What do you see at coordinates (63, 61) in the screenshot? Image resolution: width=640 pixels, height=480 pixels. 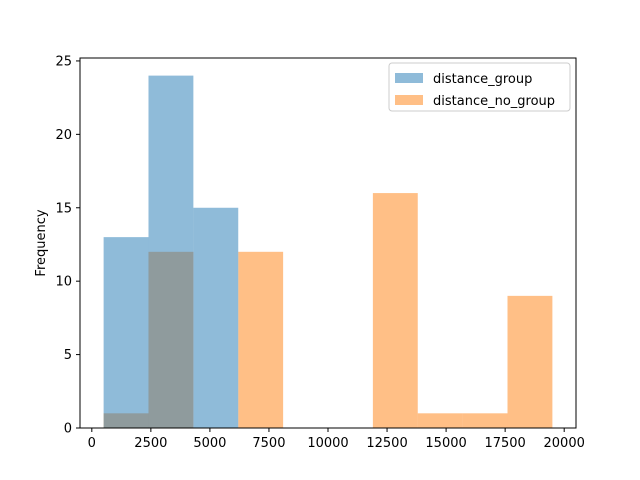 I see `y-tick-label-5: 25` at bounding box center [63, 61].